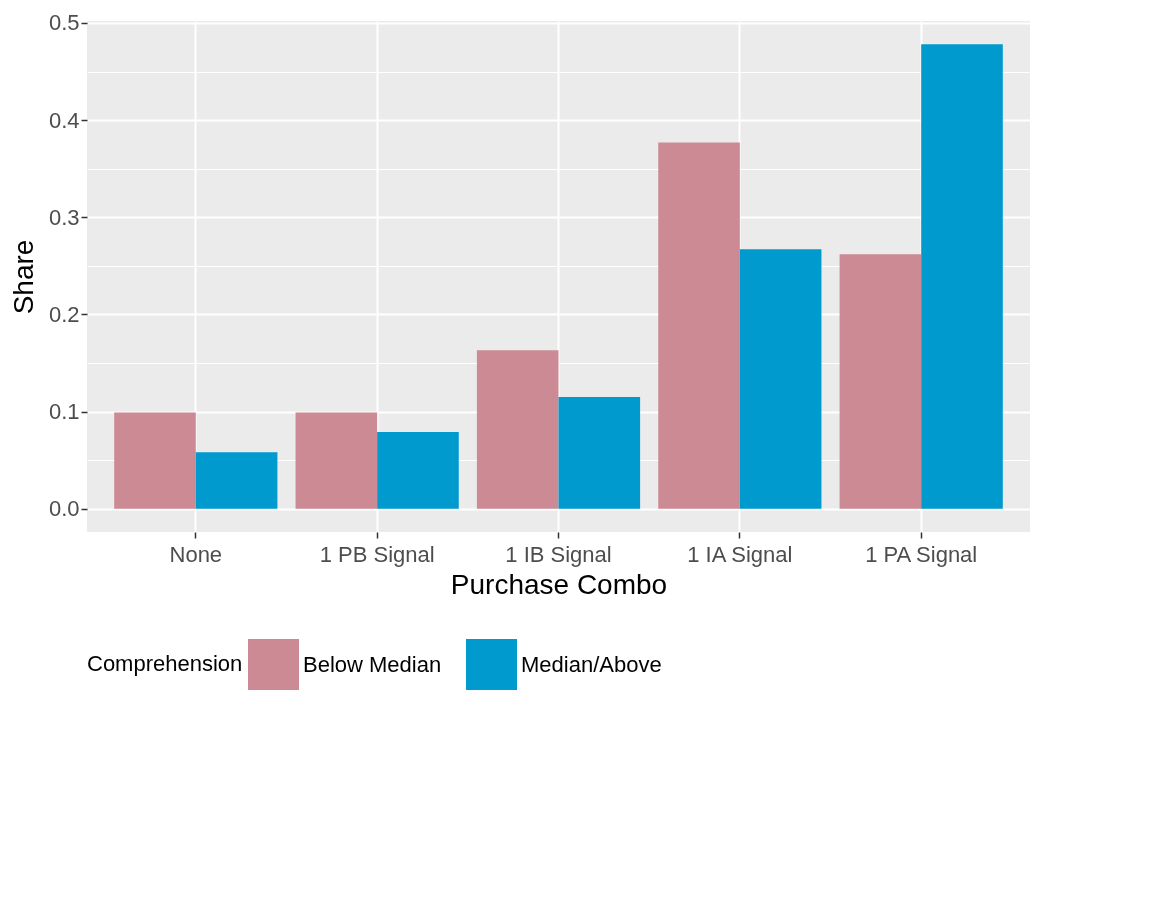 This screenshot has width=1167, height=915. Describe the element at coordinates (196, 554) in the screenshot. I see `x-tick-label: None` at that location.